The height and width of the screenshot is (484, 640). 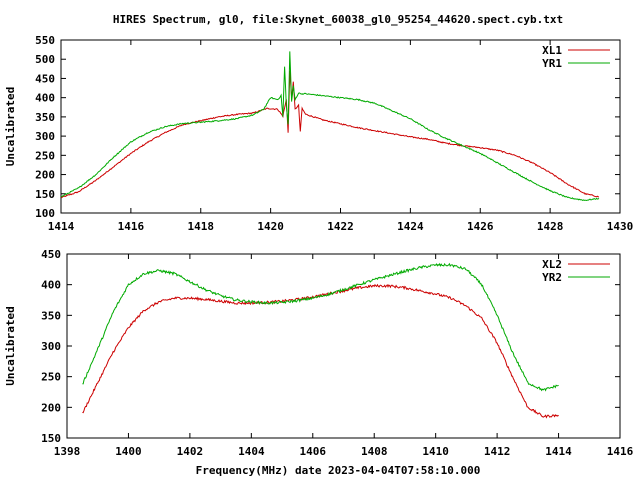 I want to click on x-tick-label: 1420, so click(x=270, y=226).